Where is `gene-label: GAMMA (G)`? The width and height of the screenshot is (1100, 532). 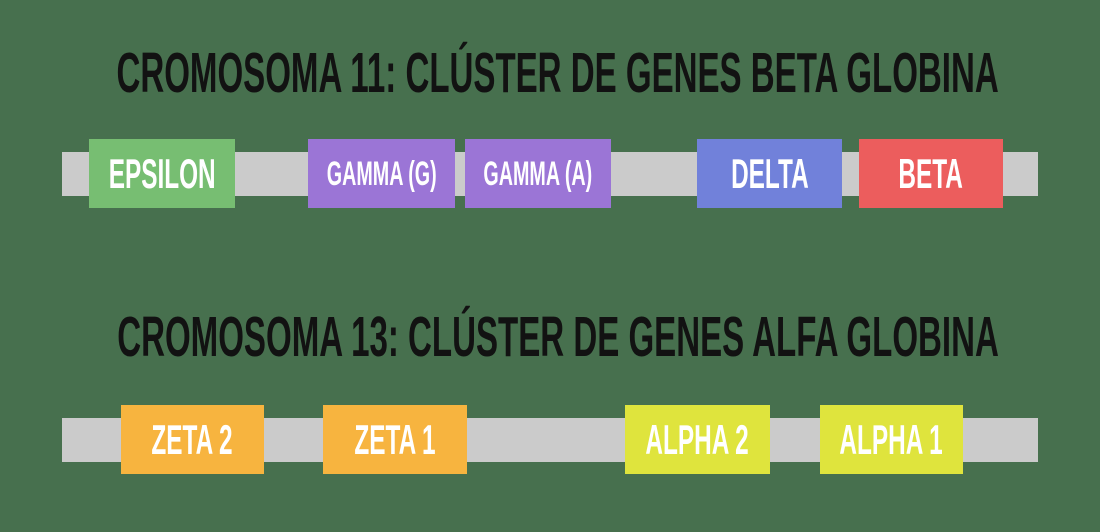
gene-label: GAMMA (G) is located at coordinates (381, 173).